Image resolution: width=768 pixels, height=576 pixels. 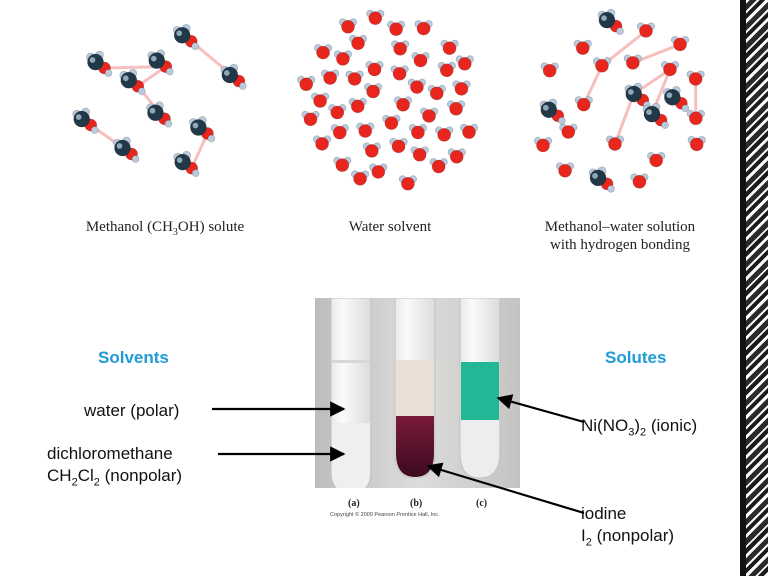 What do you see at coordinates (388, 100) in the screenshot?
I see `water-molecules-illustration` at bounding box center [388, 100].